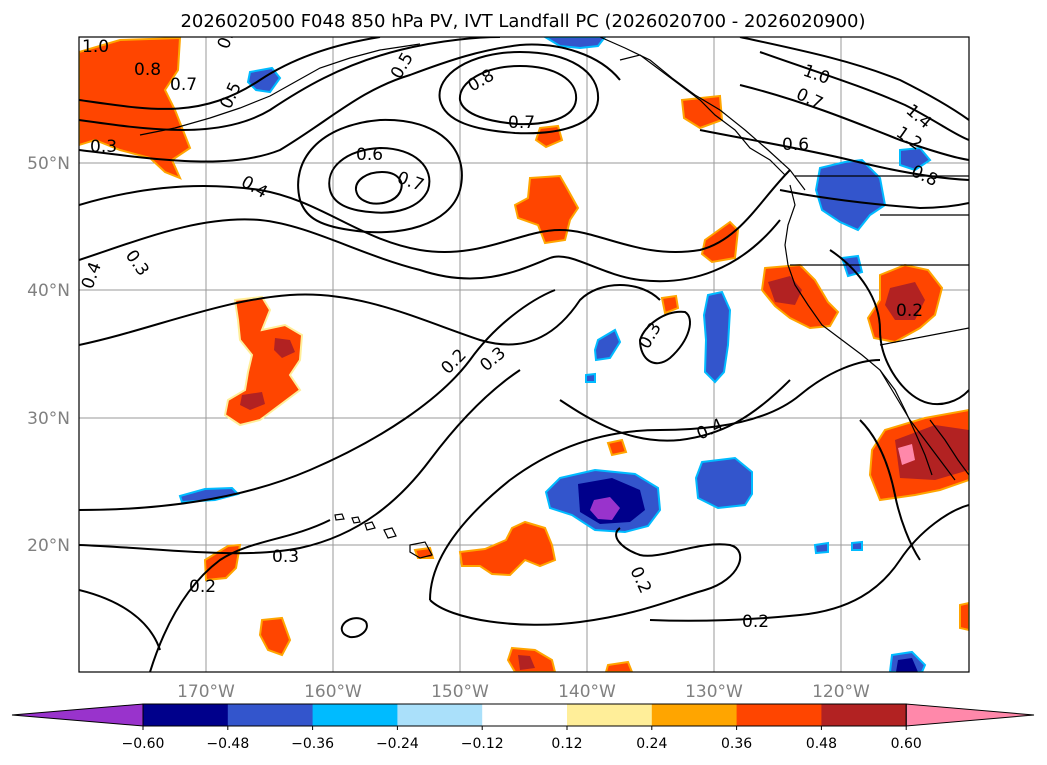 The image size is (1047, 765). What do you see at coordinates (95, 47) in the screenshot?
I see `contour-label-1: 1.0` at bounding box center [95, 47].